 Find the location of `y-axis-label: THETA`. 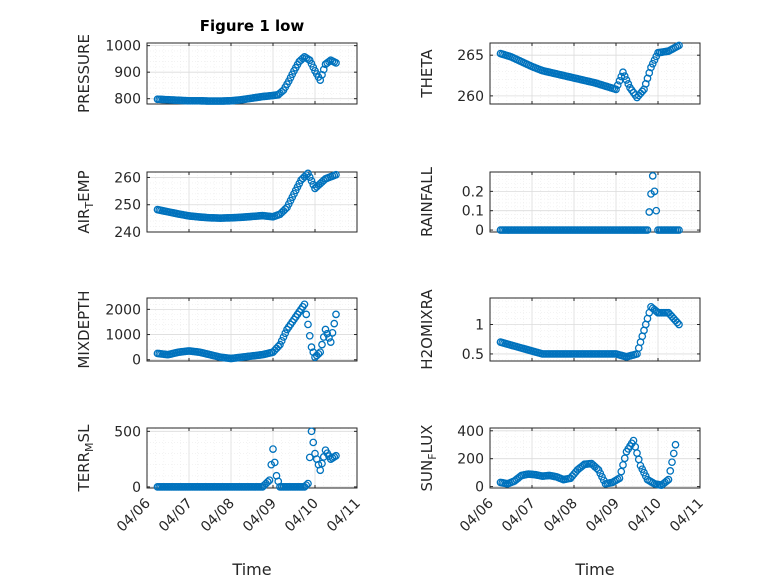

y-axis-label: THETA is located at coordinates (427, 74).